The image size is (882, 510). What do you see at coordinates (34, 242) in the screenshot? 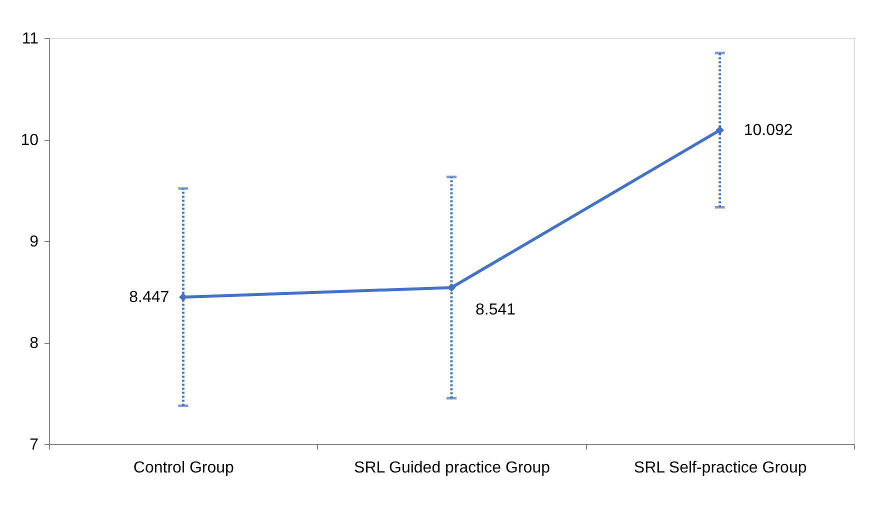
I see `y-tick-label: 9` at bounding box center [34, 242].